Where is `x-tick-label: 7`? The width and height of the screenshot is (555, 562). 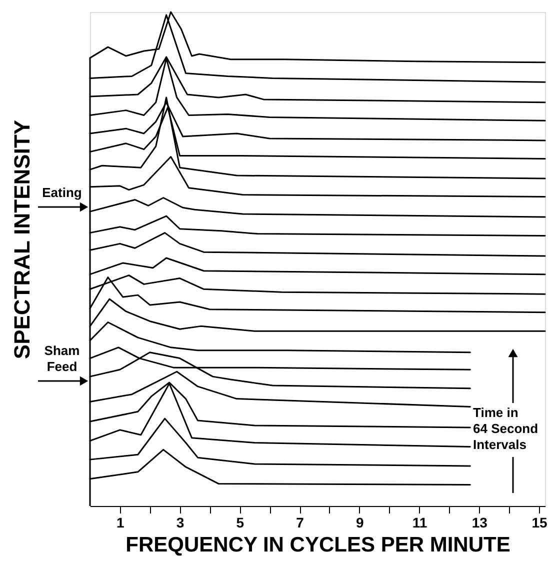
x-tick-label: 7 is located at coordinates (300, 522).